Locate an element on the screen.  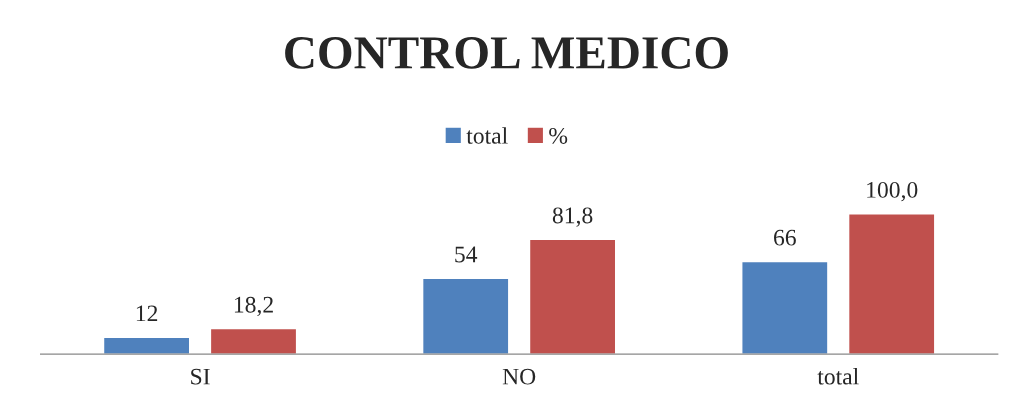
legend-label: % is located at coordinates (558, 135).